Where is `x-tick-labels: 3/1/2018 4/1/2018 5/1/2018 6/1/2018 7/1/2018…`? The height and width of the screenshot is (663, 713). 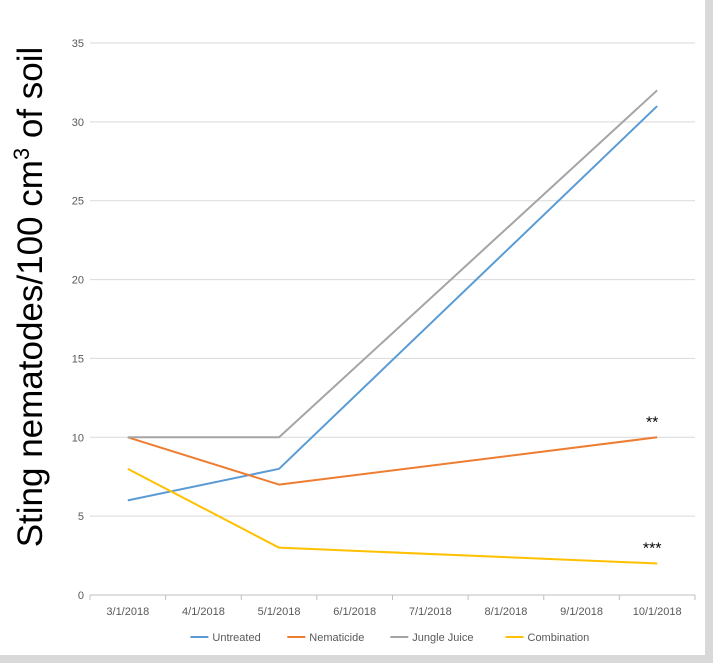 x-tick-labels: 3/1/2018 4/1/2018 5/1/2018 6/1/2018 7/1/2018… is located at coordinates (393, 612).